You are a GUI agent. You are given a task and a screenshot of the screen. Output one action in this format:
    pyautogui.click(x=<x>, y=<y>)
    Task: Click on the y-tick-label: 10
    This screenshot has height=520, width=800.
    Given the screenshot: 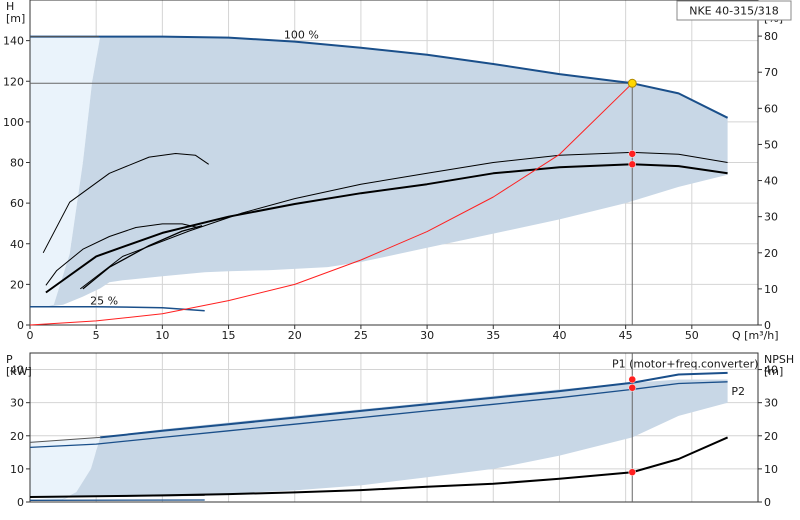 What is the action you would take?
    pyautogui.click(x=17, y=469)
    